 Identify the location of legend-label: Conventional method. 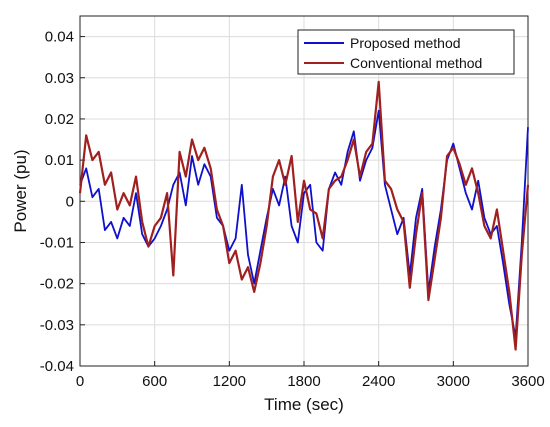
(416, 63).